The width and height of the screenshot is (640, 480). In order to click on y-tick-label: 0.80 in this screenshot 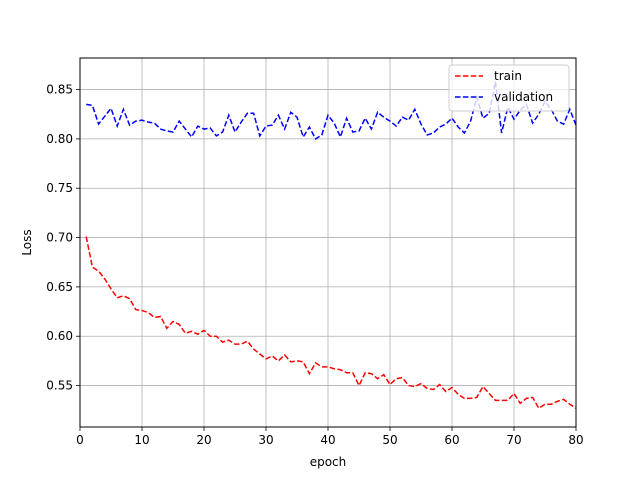, I will do `click(59, 139)`.